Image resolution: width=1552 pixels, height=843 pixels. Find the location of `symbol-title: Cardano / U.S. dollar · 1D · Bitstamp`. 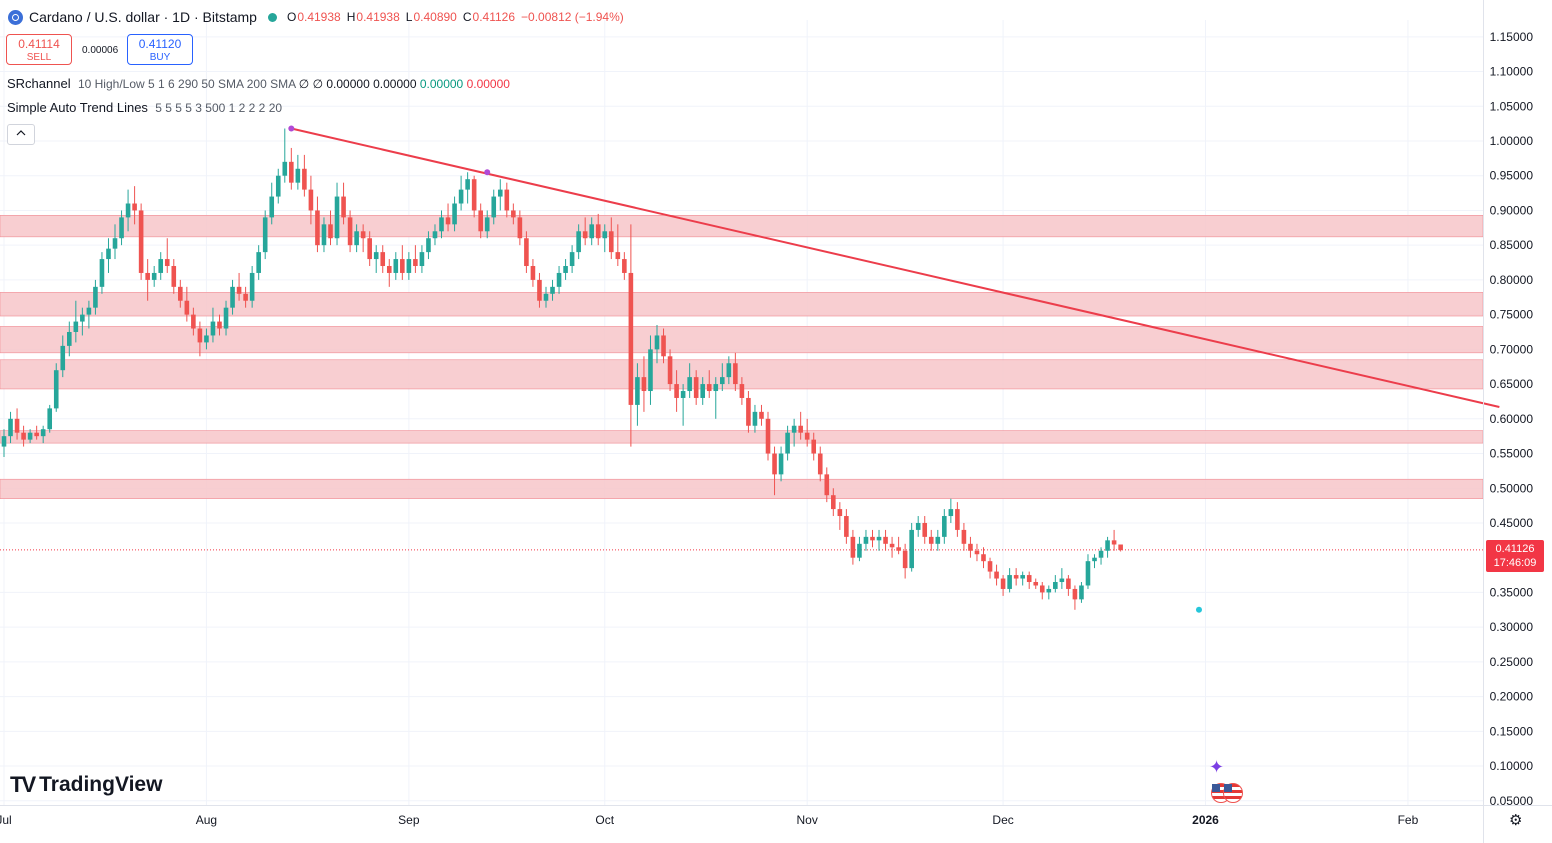

symbol-title: Cardano / U.S. dollar · 1D · Bitstamp is located at coordinates (143, 17).